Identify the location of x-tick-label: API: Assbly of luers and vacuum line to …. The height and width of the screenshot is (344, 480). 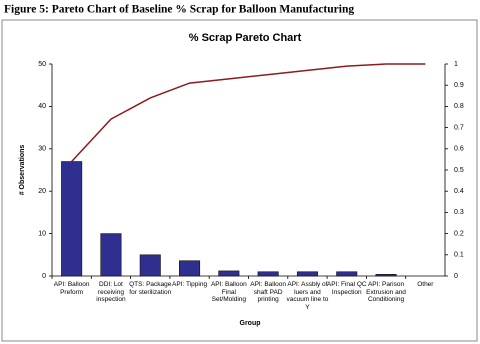
(307, 296).